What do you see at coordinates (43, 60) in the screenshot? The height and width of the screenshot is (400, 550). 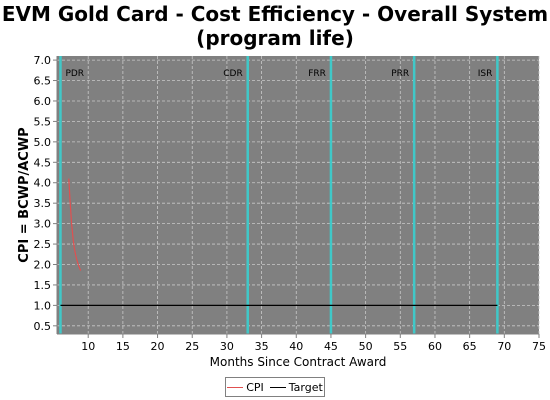 I see `y-tick-label: 7.0` at bounding box center [43, 60].